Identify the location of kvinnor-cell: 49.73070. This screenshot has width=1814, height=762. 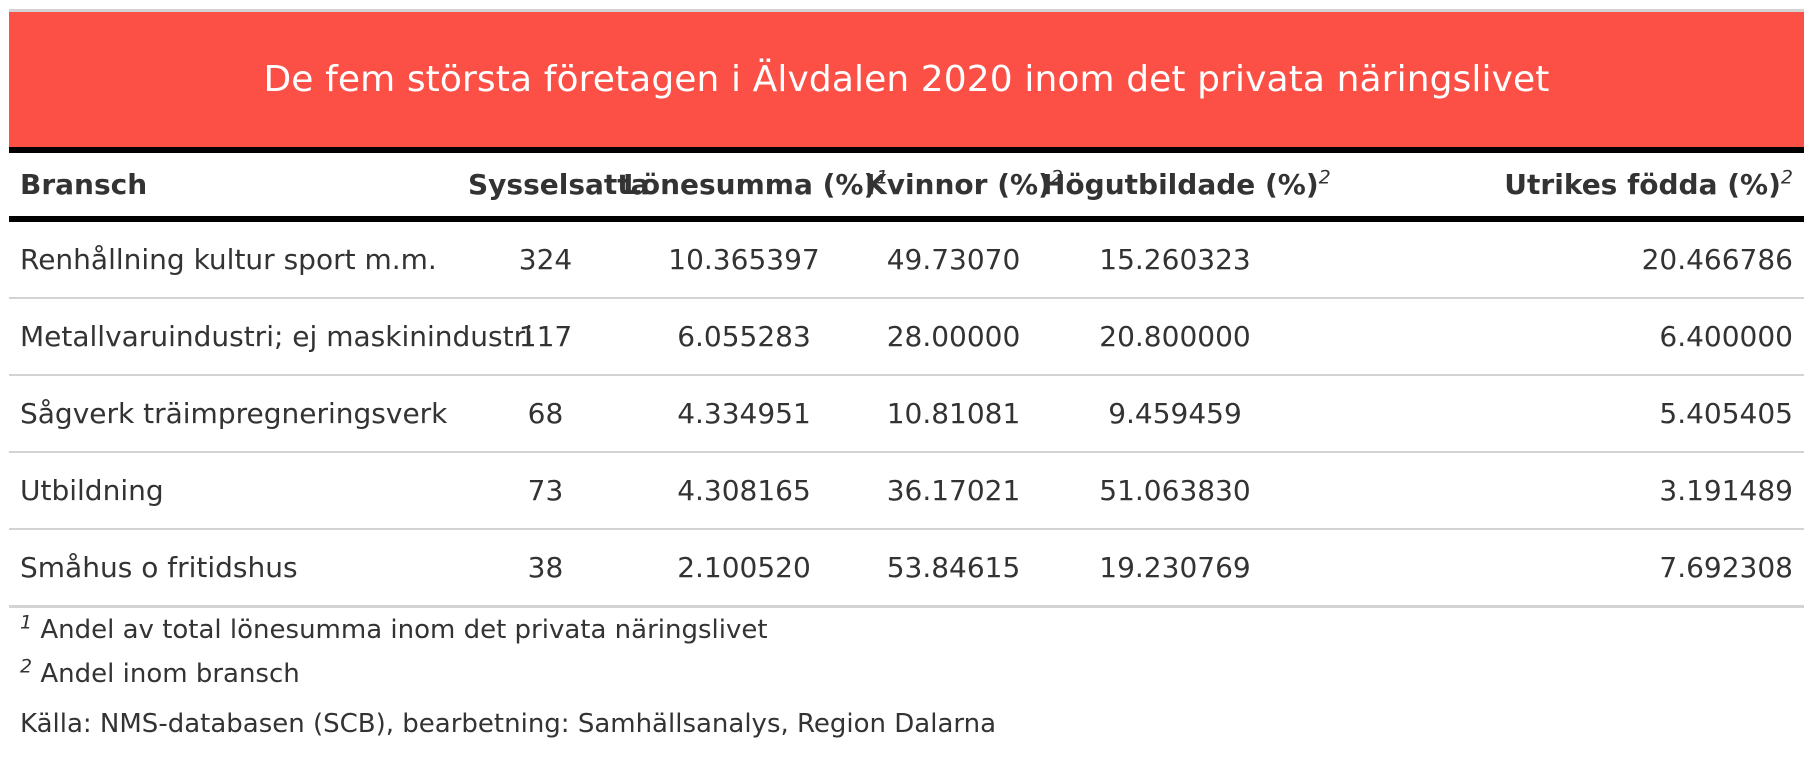
(953, 260).